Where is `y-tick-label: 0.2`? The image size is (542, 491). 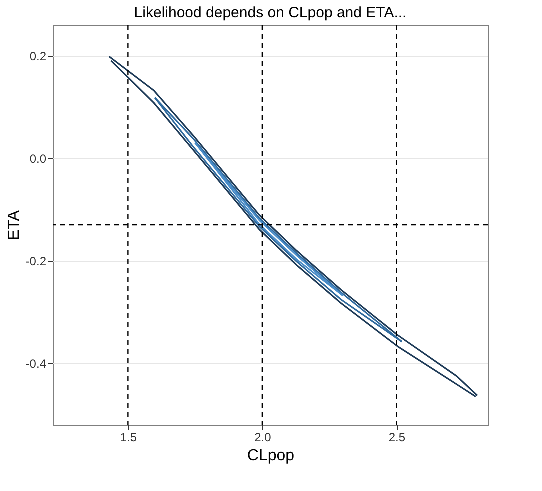
y-tick-label: 0.2 is located at coordinates (38, 56).